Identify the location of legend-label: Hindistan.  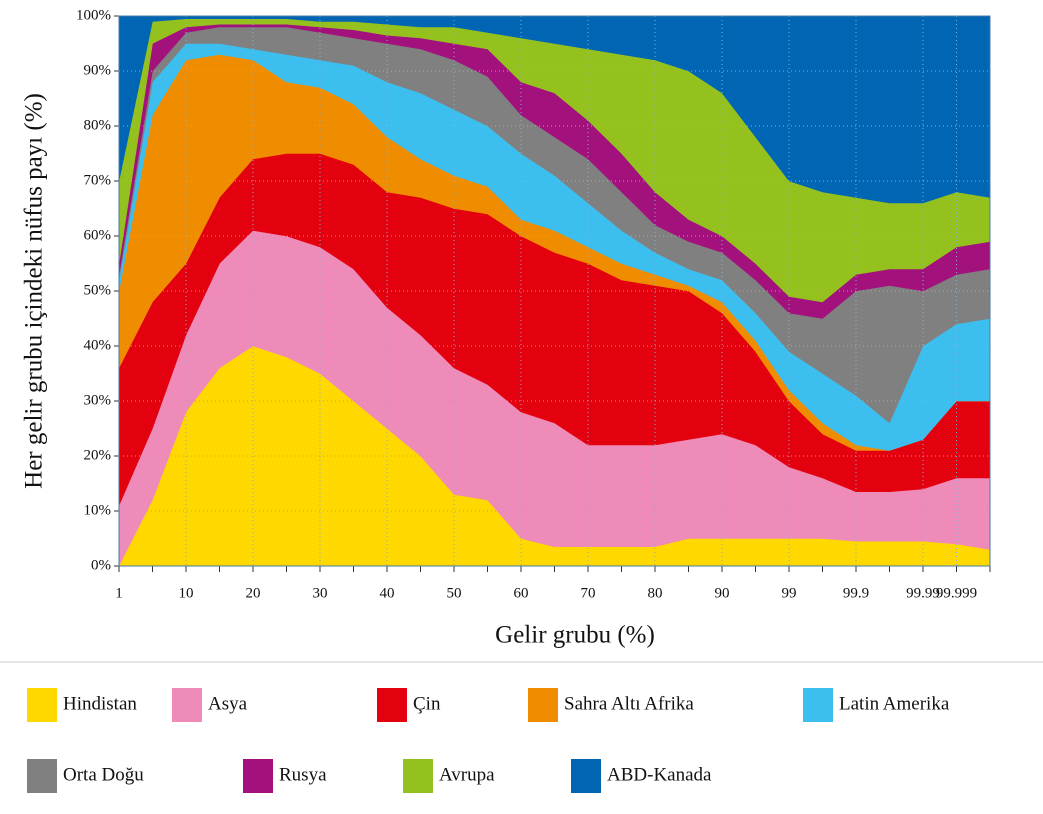
(100, 703).